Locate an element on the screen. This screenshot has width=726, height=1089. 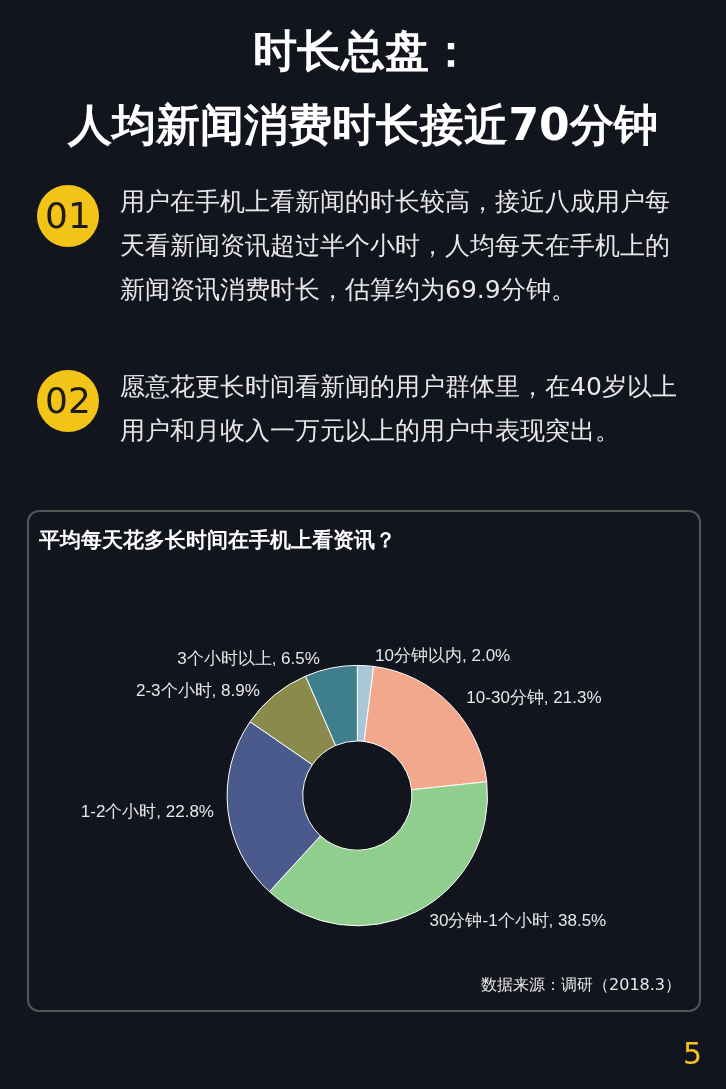
text: 愿意花更长时间看新闻的用户群体里，在40岁以上用户和月收入一万元以上的用户中表现突出。 is located at coordinates (399, 409).